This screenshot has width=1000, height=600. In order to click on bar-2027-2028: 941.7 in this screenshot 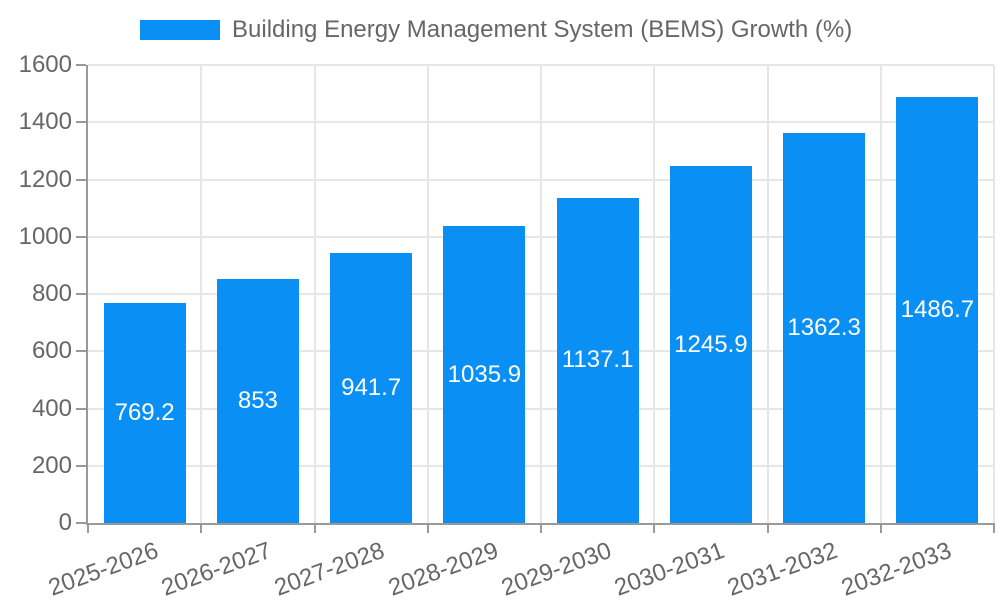, I will do `click(371, 388)`.